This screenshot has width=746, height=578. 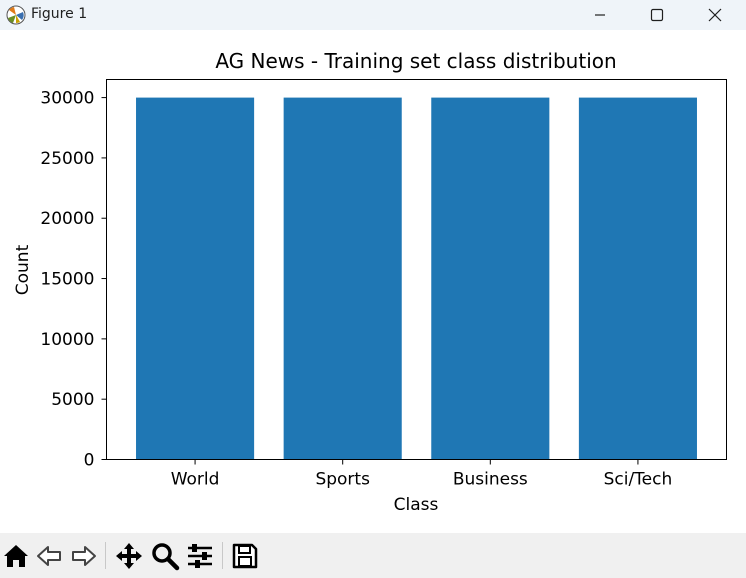 What do you see at coordinates (72, 400) in the screenshot?
I see `y-tick-label: 5000` at bounding box center [72, 400].